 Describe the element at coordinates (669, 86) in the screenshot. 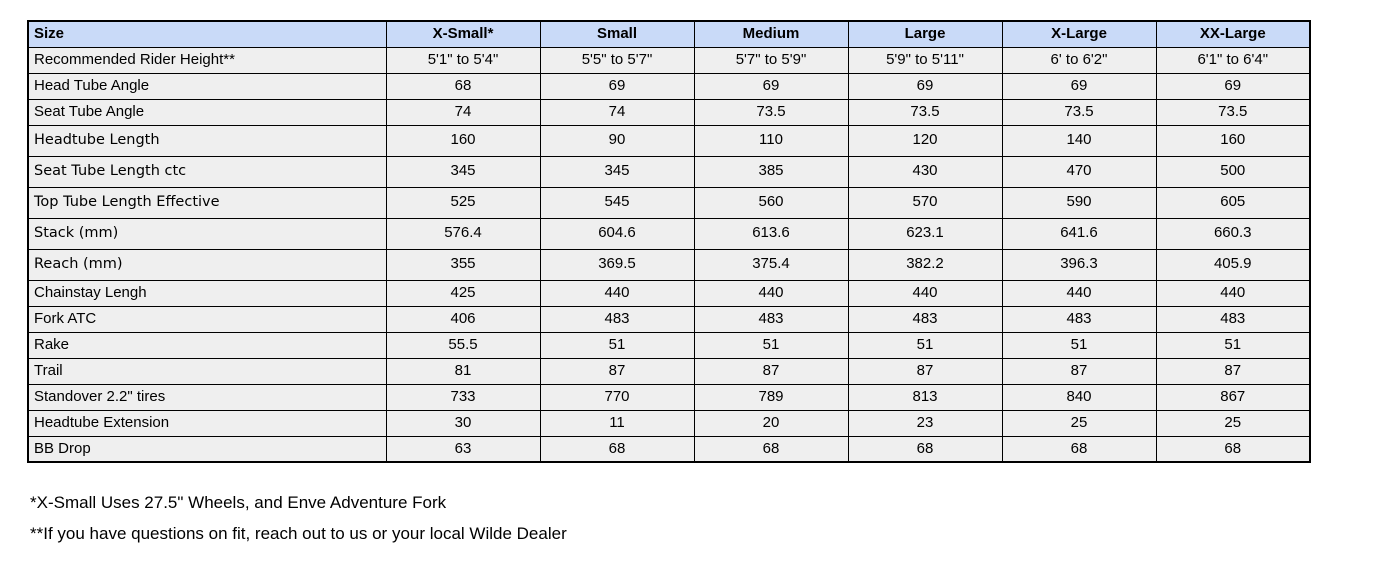

I see `table-row: Head Tube Angle 68 69 69 69 69 69` at that location.